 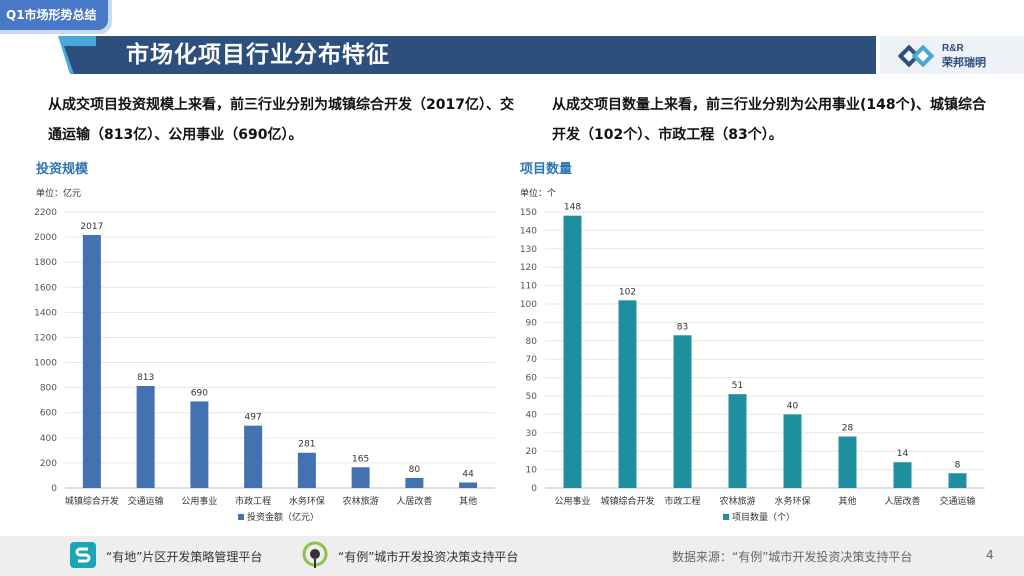 What do you see at coordinates (45, 263) in the screenshot?
I see `y-tick-label: 1800` at bounding box center [45, 263].